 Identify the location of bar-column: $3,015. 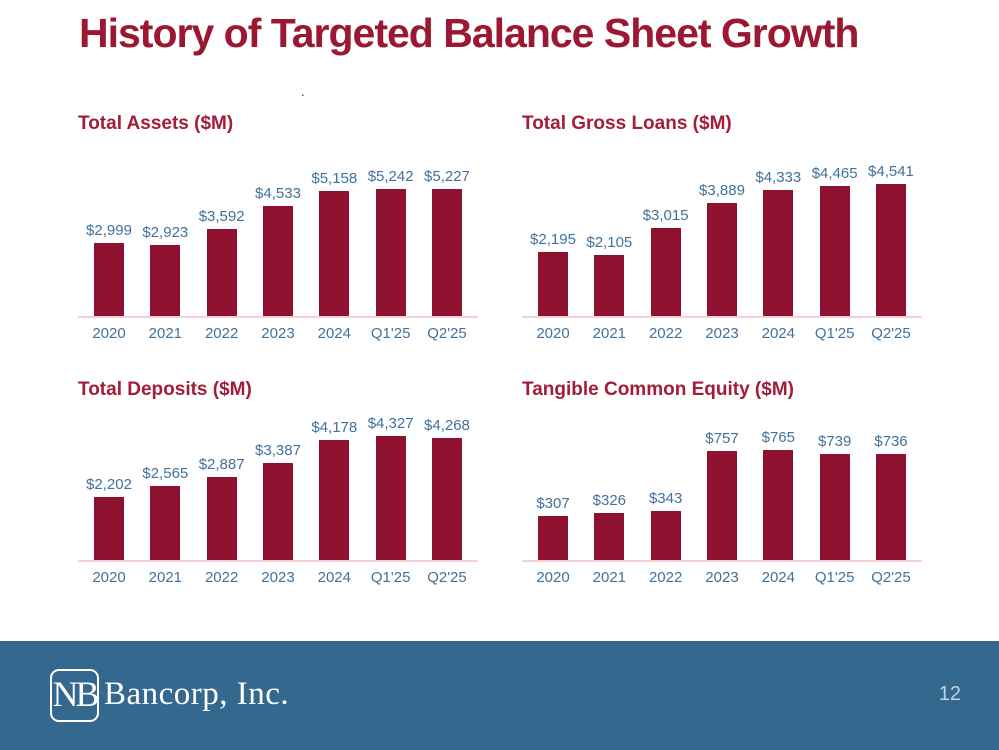
(666, 261).